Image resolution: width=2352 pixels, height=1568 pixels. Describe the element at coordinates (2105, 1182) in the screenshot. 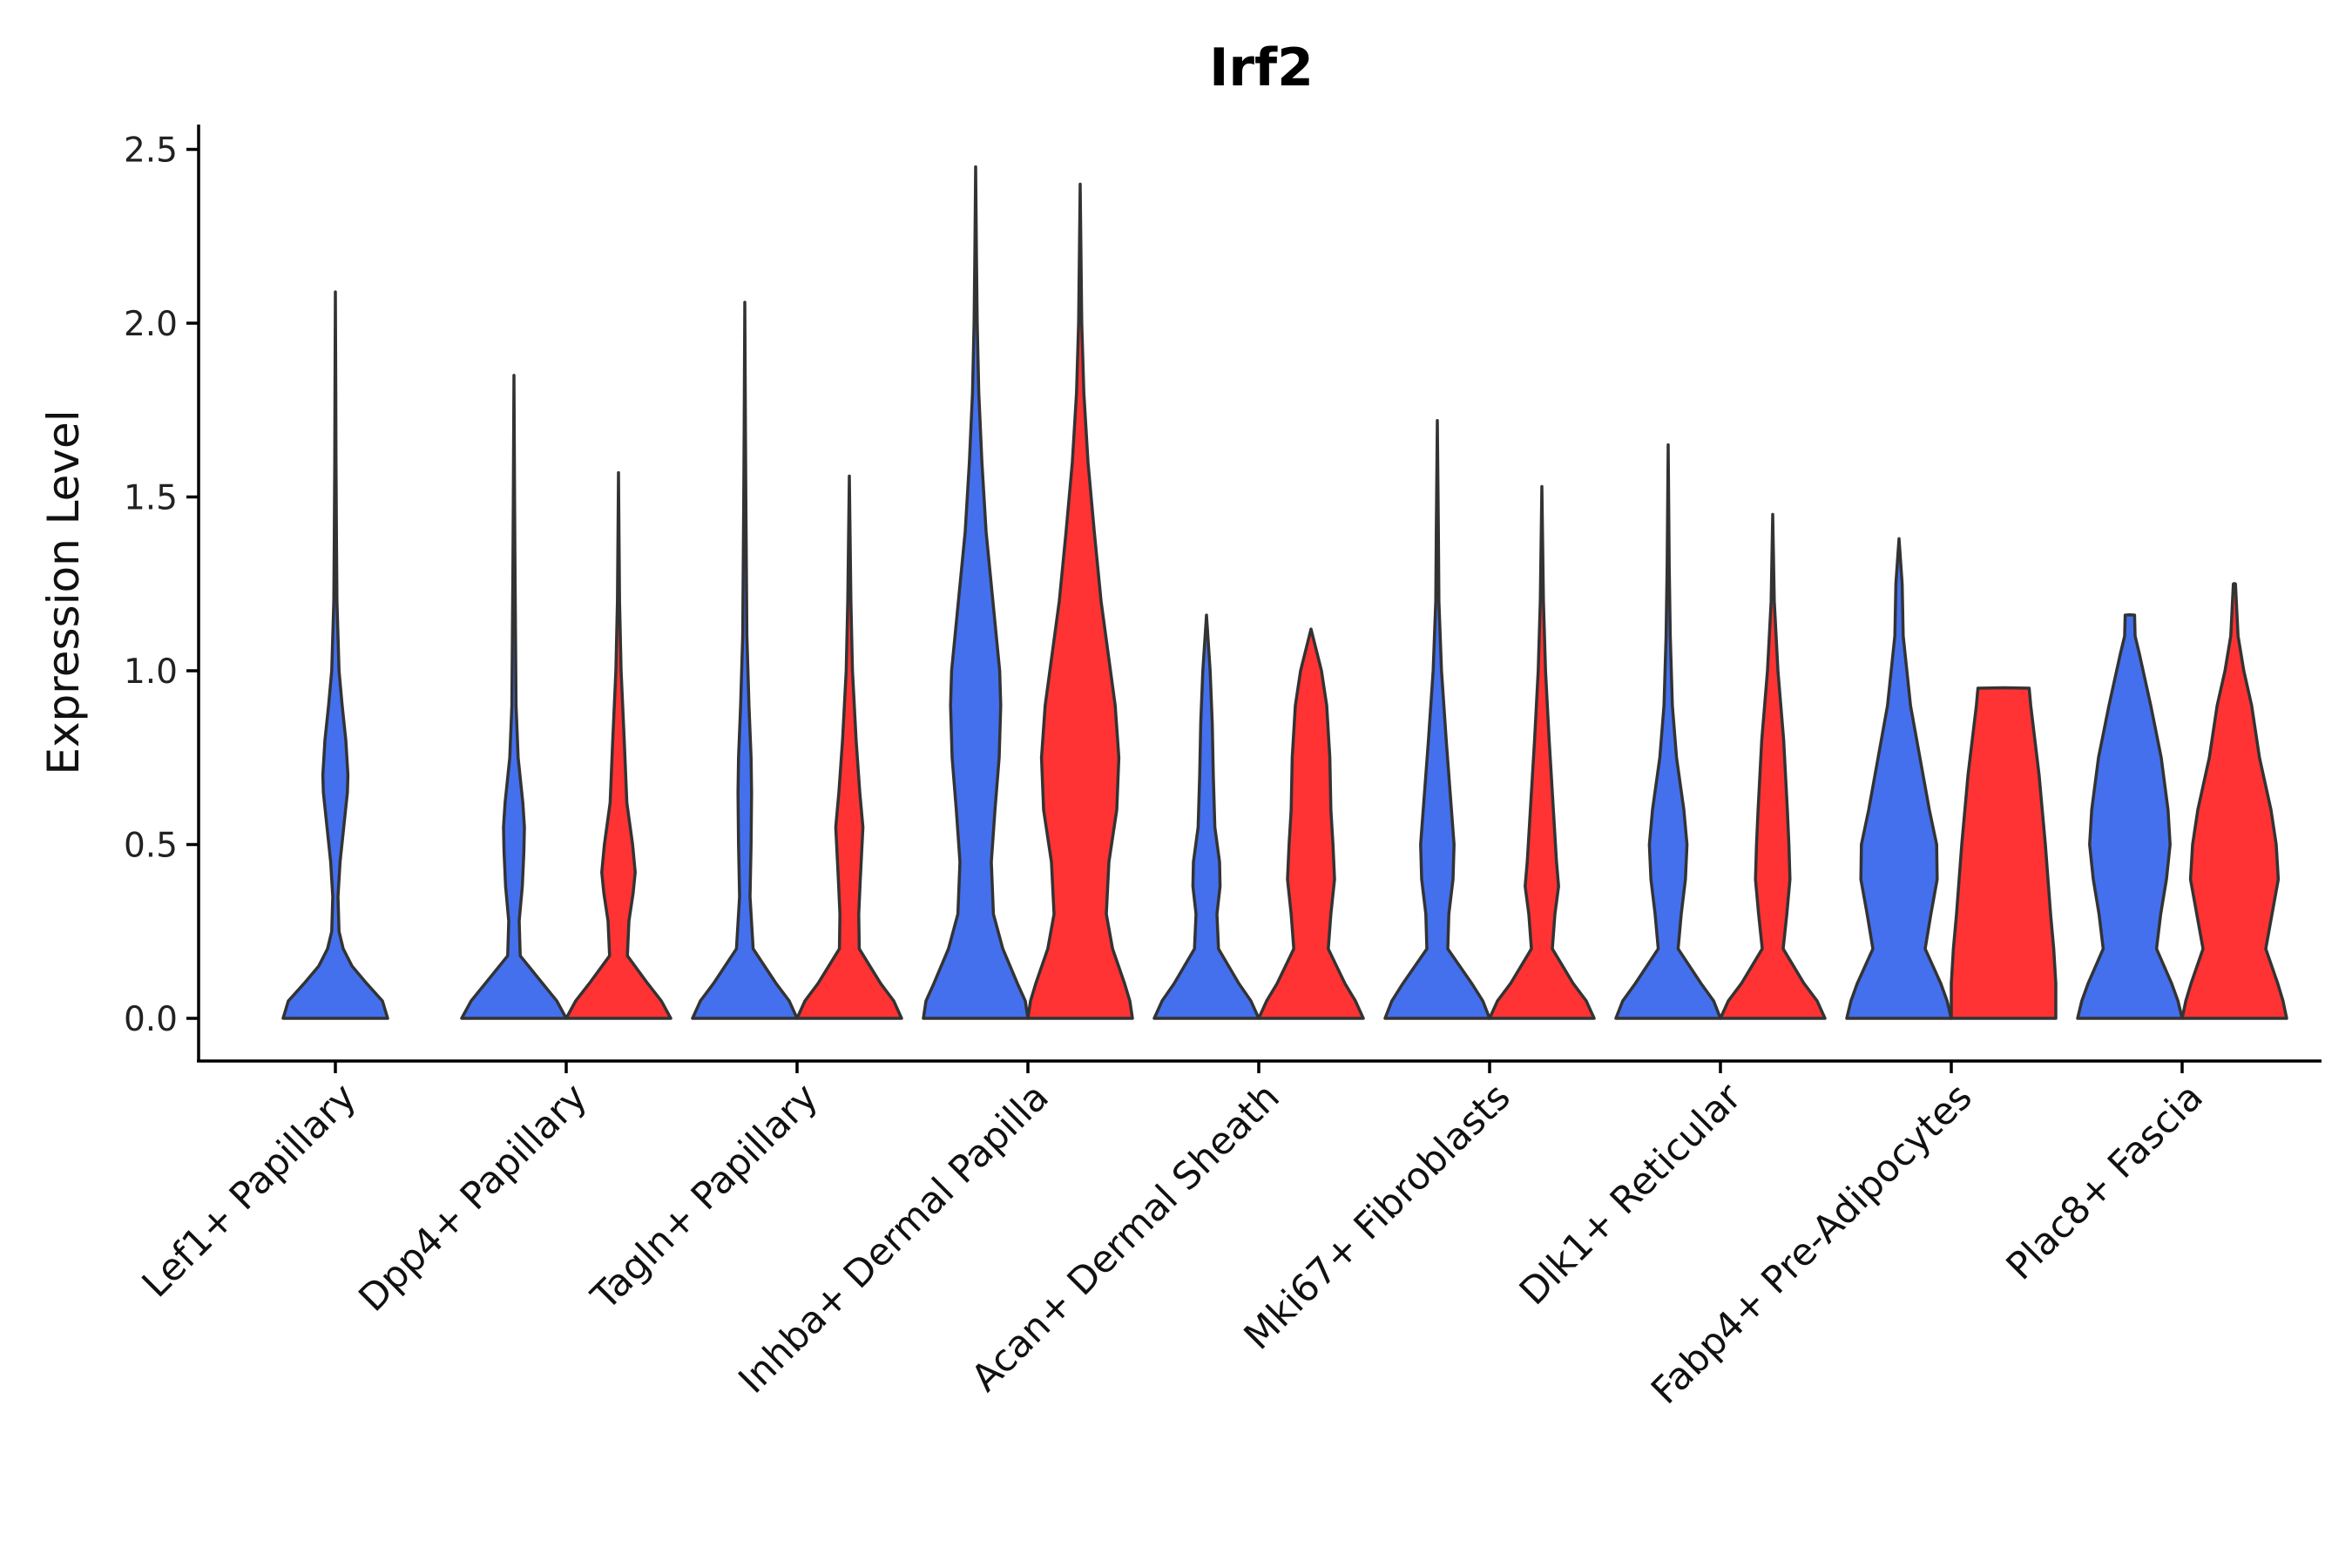

I see `x-tick-label: Plac8+ Fascia` at that location.